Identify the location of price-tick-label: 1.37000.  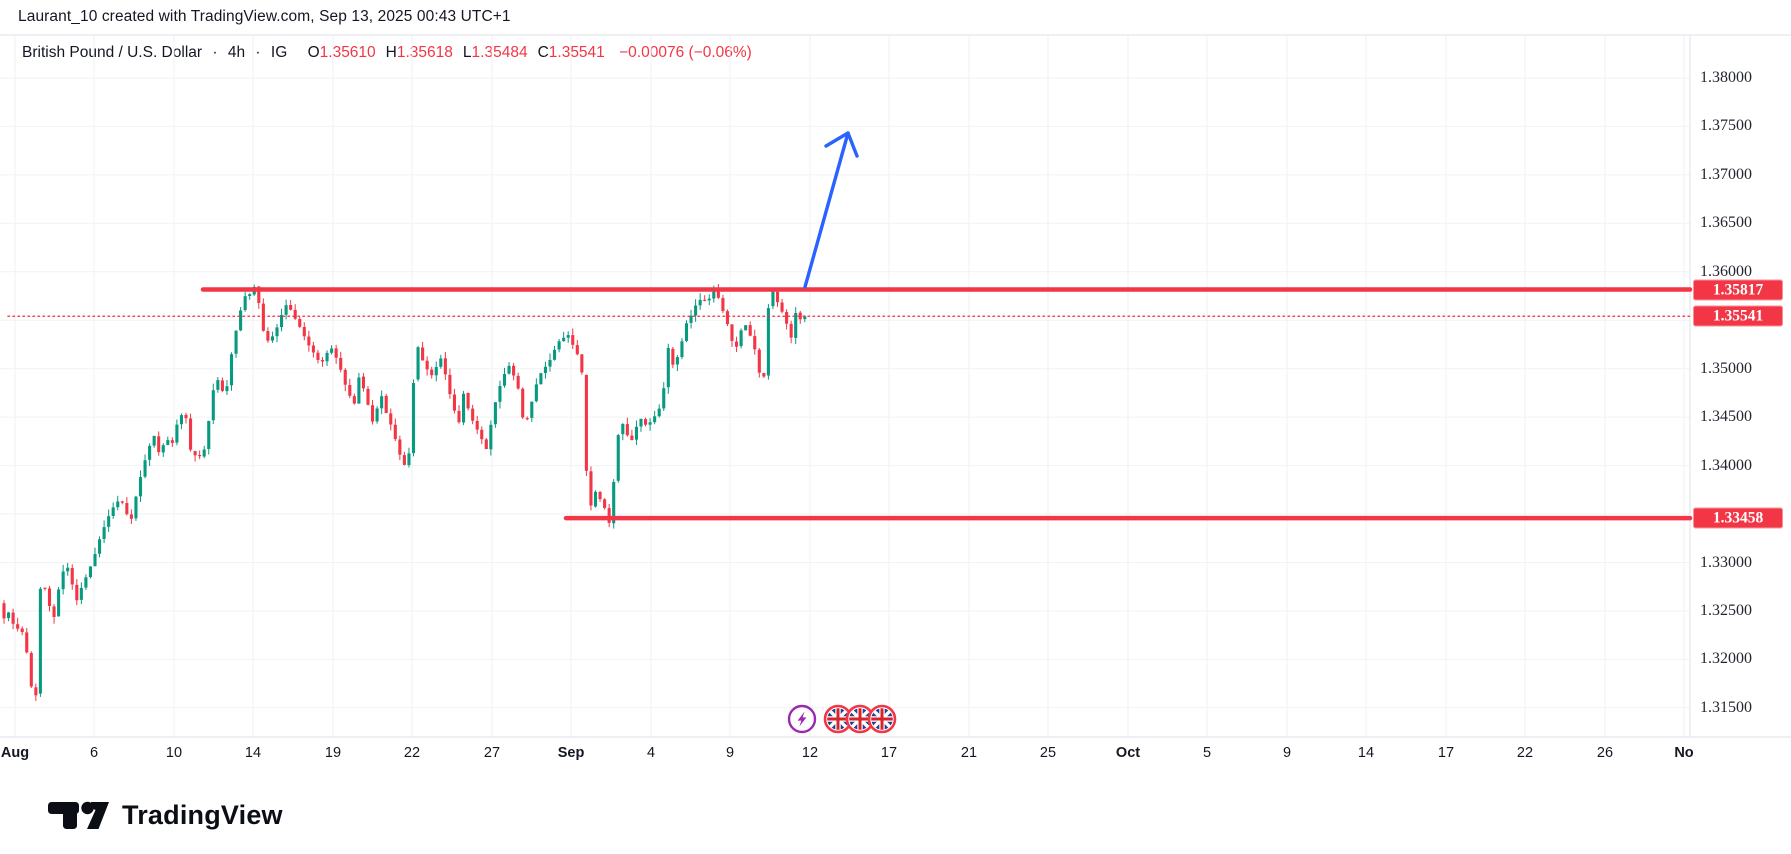
(1726, 174).